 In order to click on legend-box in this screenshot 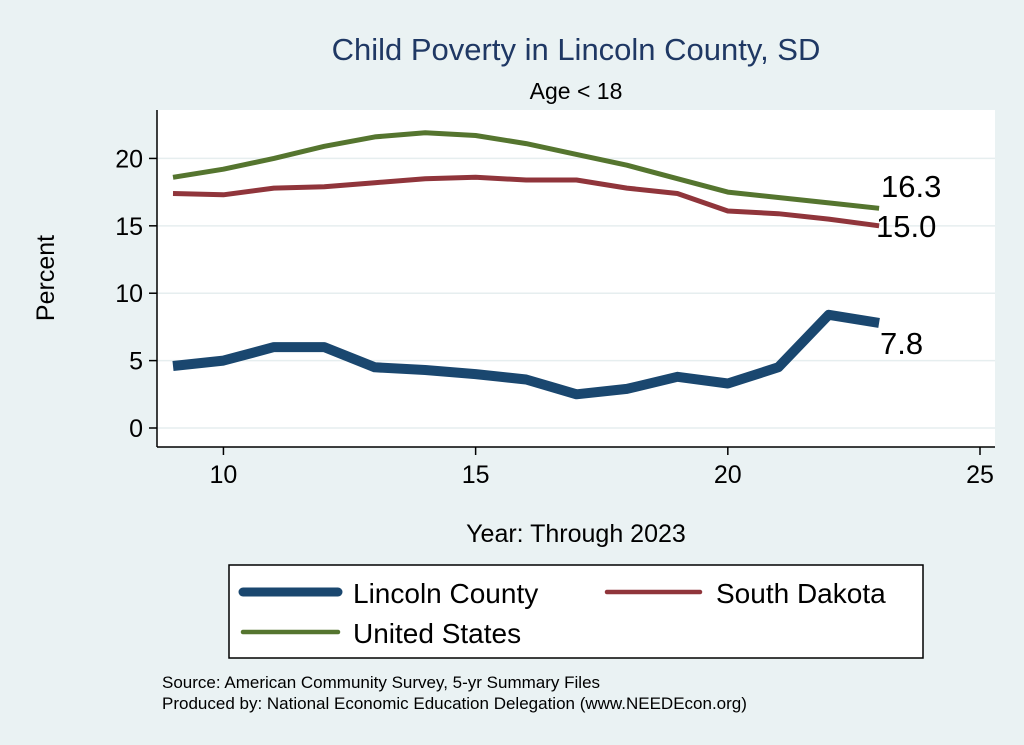, I will do `click(576, 611)`.